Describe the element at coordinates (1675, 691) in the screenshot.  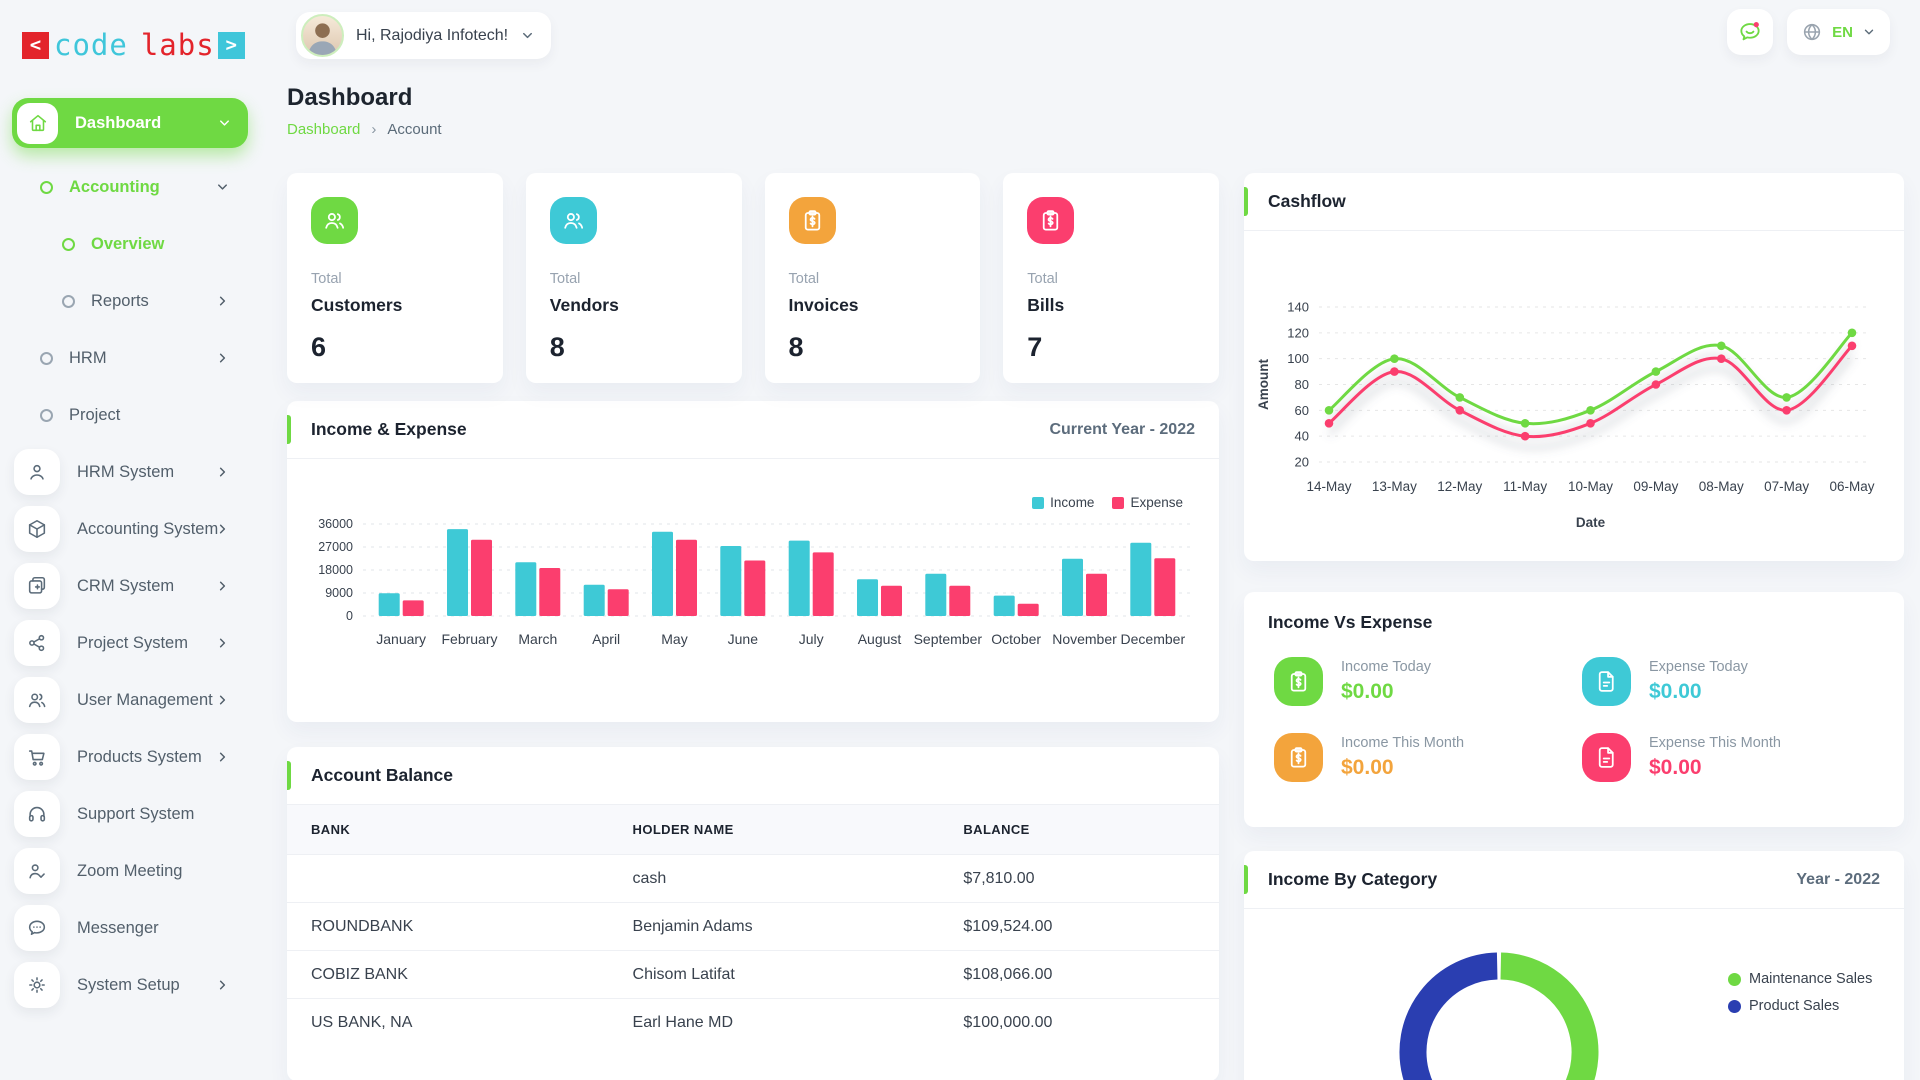
I see `expense-today-value: $0.00` at that location.